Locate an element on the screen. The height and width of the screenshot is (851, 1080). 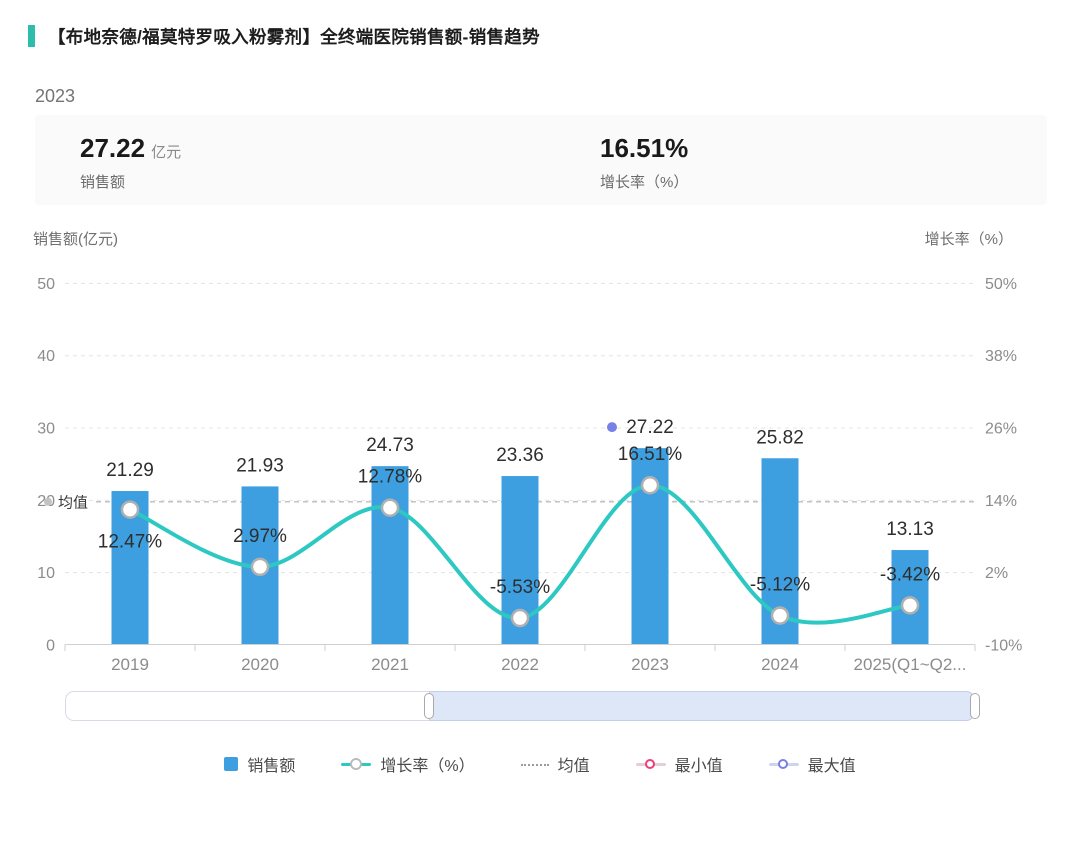
legend: 销售额 增长率（%） 均值 最小值 最大值 is located at coordinates (540, 764).